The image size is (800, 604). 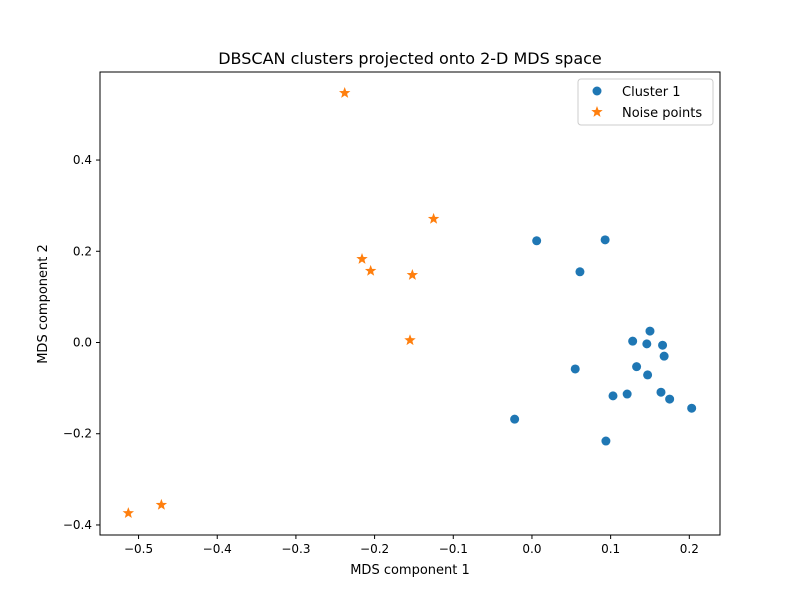 What do you see at coordinates (77, 525) in the screenshot?
I see `y-tick-label: −0.4` at bounding box center [77, 525].